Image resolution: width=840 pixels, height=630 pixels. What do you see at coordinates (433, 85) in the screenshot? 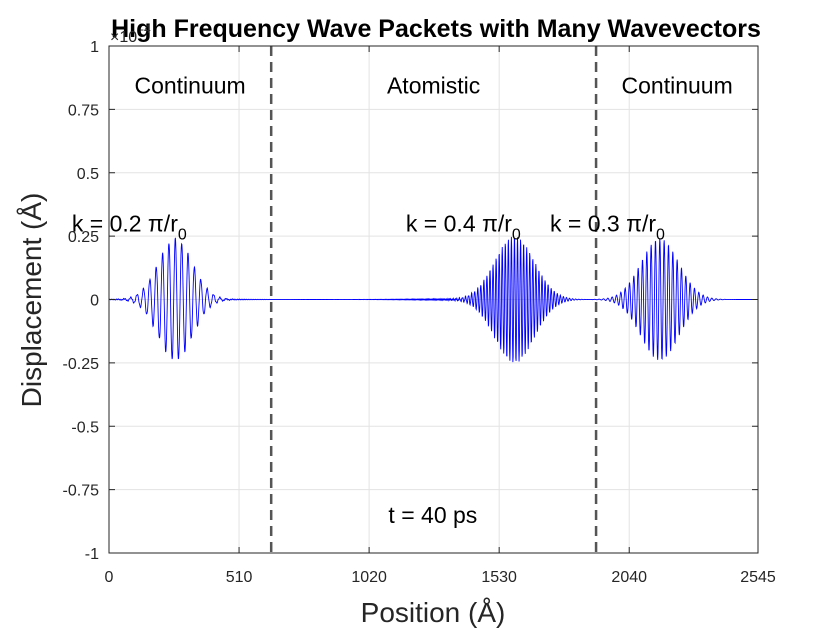
I see `region-label: Atomistic` at bounding box center [433, 85].